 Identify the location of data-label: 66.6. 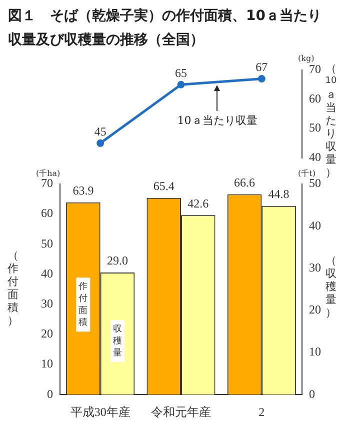
(245, 182).